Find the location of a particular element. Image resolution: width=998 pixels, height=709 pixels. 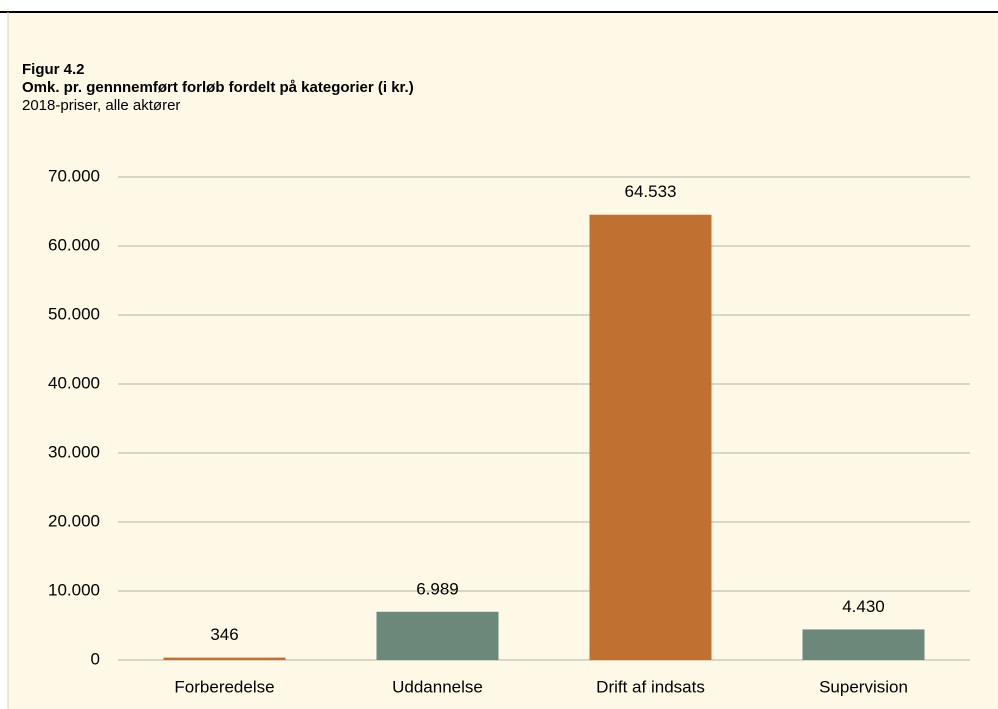

y-tick-label: 0 is located at coordinates (95, 658).